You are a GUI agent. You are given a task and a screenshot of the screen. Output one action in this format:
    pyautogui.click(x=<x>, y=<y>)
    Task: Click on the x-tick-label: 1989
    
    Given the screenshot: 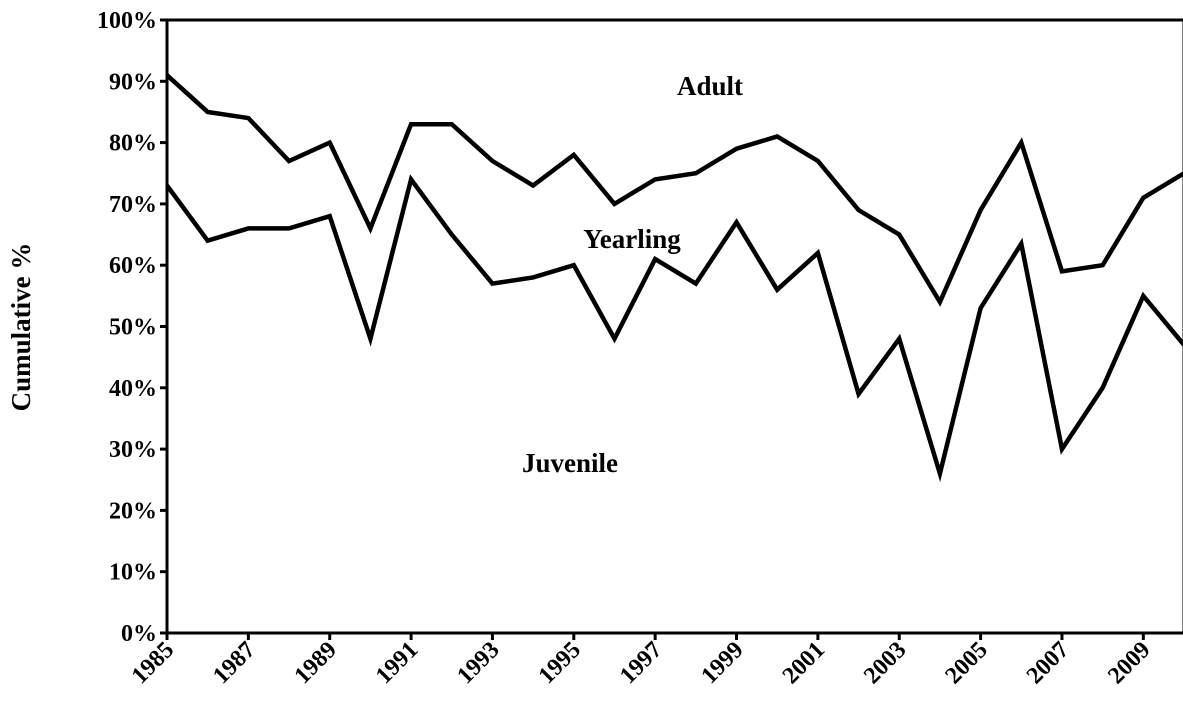 What is the action you would take?
    pyautogui.click(x=316, y=663)
    